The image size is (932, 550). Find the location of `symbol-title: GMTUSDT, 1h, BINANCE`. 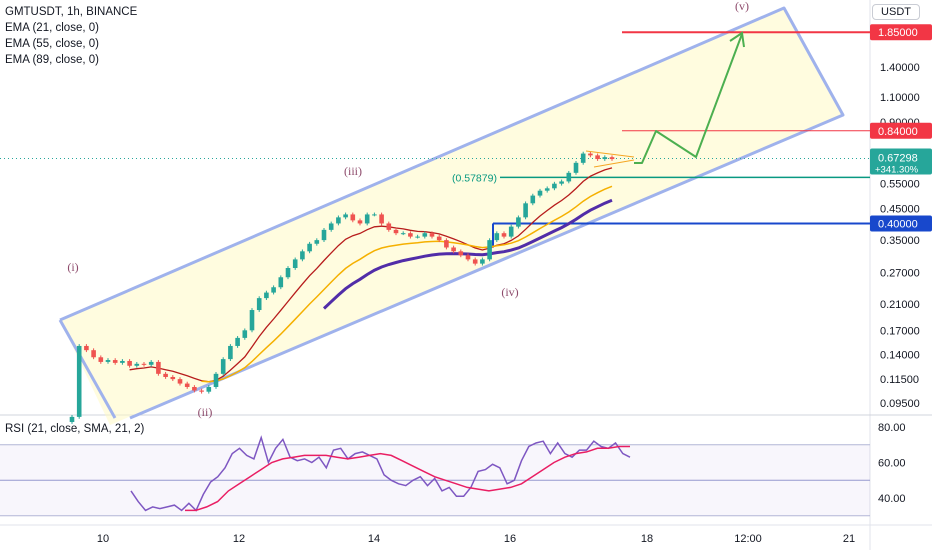

symbol-title: GMTUSDT, 1h, BINANCE is located at coordinates (71, 12).